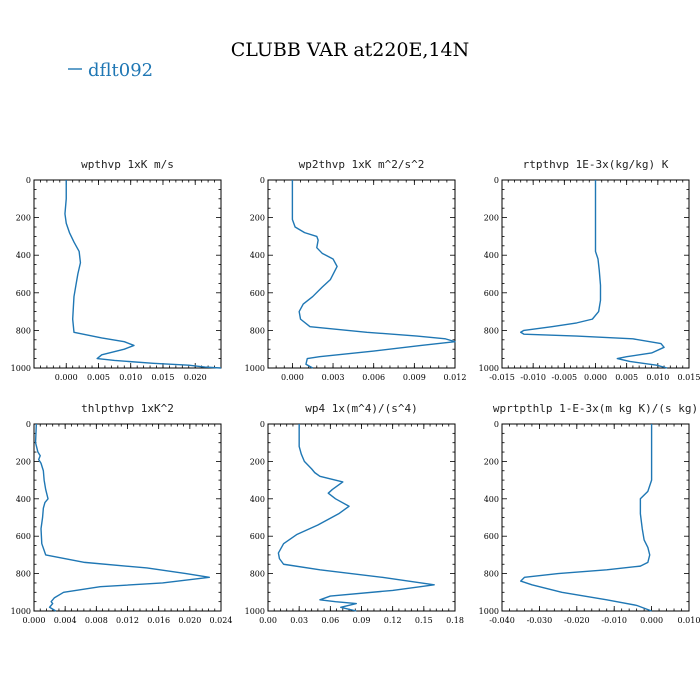 The height and width of the screenshot is (700, 700). What do you see at coordinates (362, 164) in the screenshot?
I see `panel-title: wp2thvp 1xK m^2/s^2` at bounding box center [362, 164].